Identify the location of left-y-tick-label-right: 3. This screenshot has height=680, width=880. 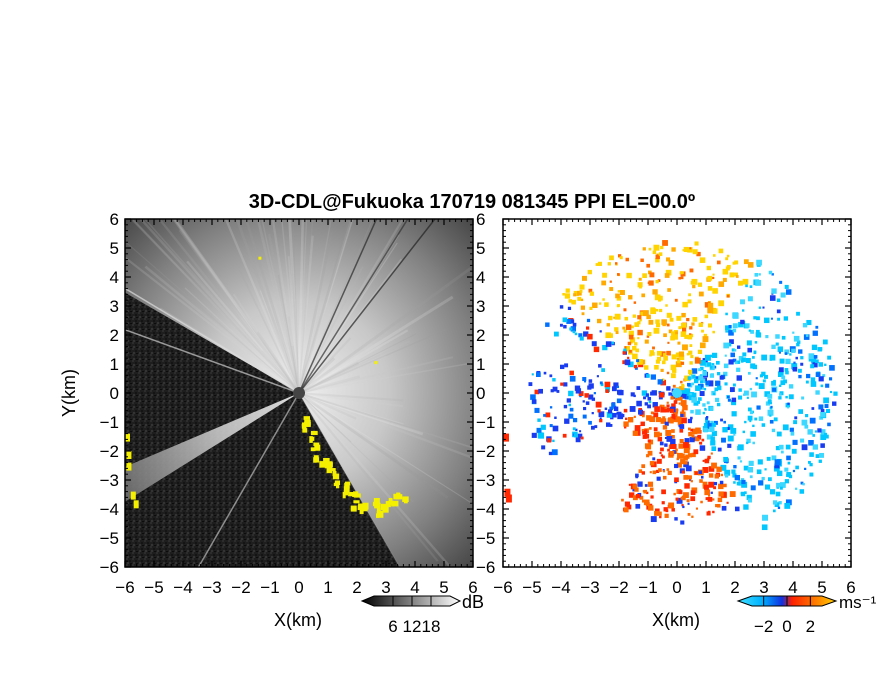
(480, 306).